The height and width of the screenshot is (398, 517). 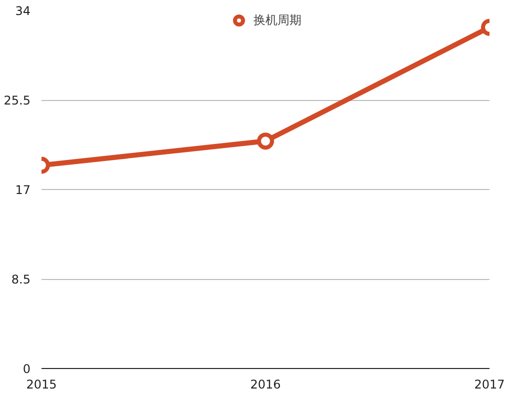 What do you see at coordinates (23, 190) in the screenshot?
I see `y-tick-label: 17` at bounding box center [23, 190].